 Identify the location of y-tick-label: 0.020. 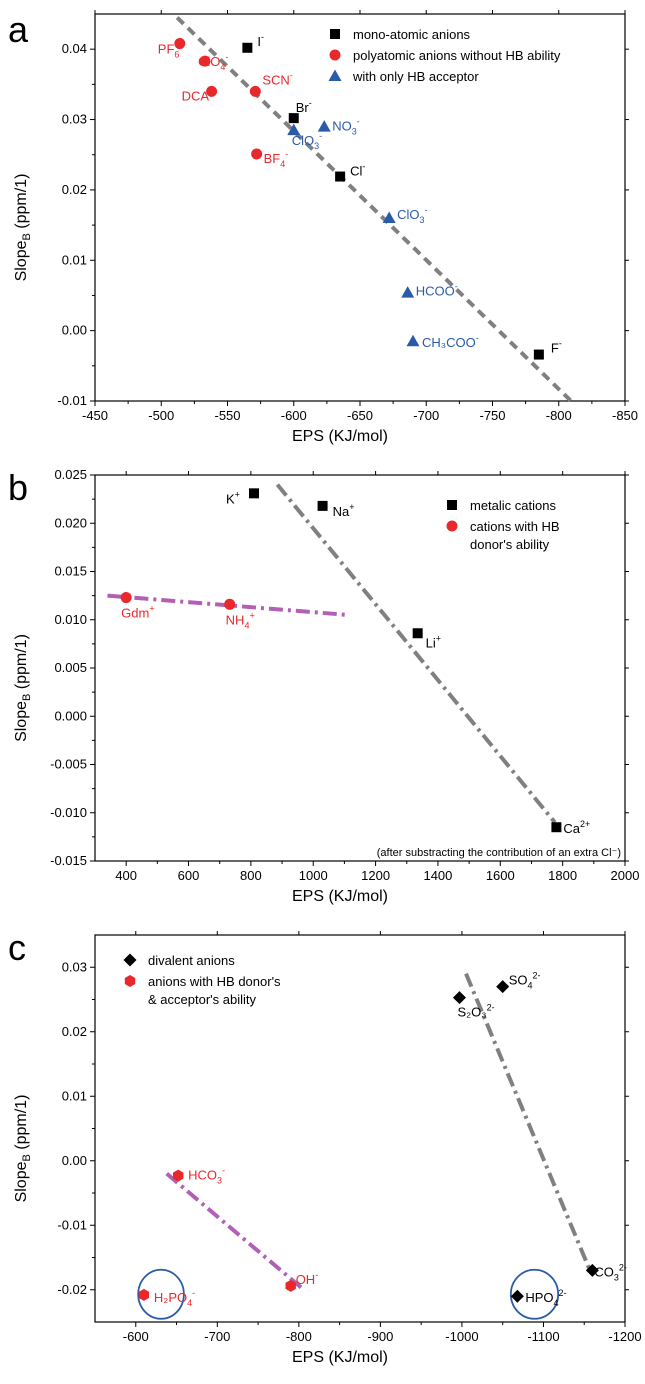
(70, 522).